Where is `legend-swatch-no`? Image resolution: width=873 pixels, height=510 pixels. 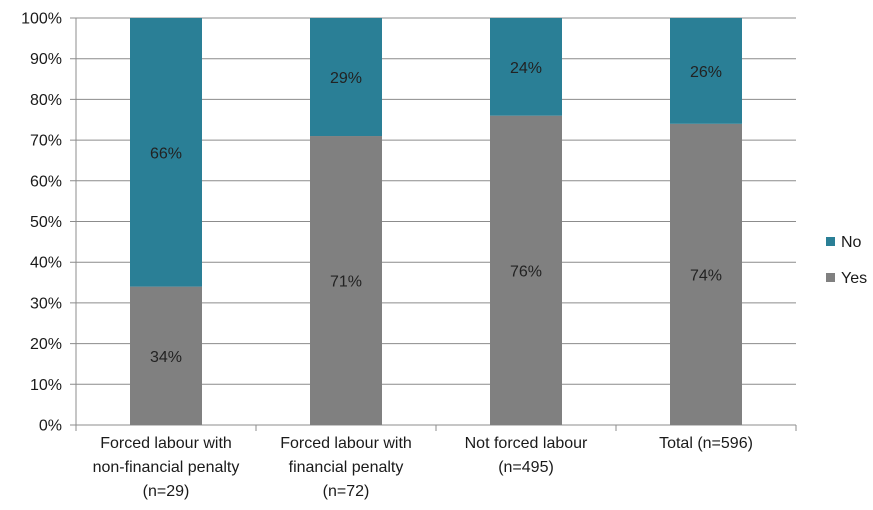
legend-swatch-no is located at coordinates (830, 241).